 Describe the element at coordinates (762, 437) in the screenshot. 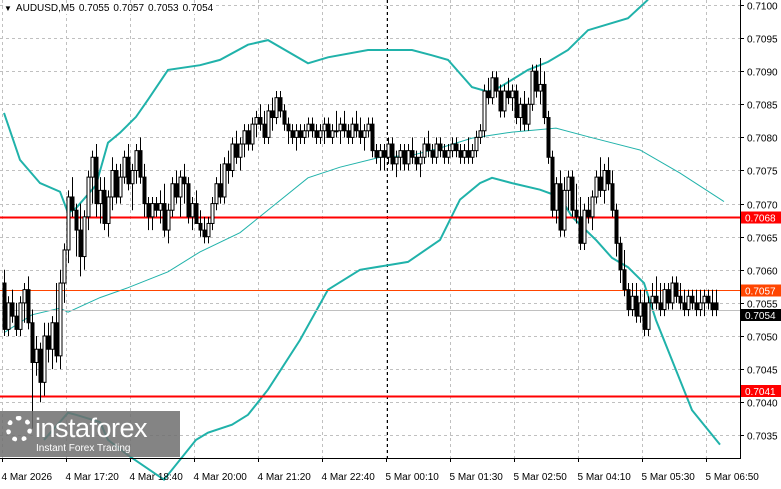

I see `y-tick-label: 0.7035` at that location.